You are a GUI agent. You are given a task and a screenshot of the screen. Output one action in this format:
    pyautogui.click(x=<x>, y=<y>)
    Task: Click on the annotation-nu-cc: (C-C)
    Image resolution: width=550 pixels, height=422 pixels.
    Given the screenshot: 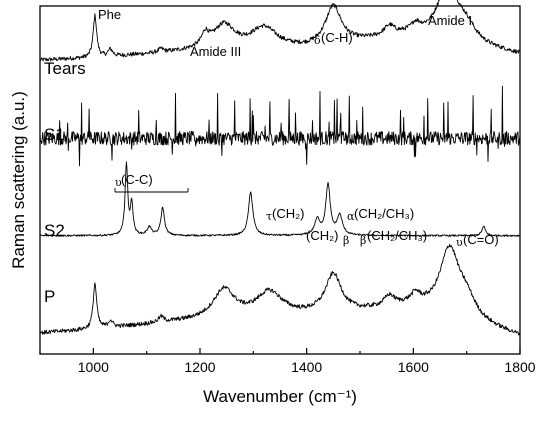 What is the action you would take?
    pyautogui.click(x=137, y=179)
    